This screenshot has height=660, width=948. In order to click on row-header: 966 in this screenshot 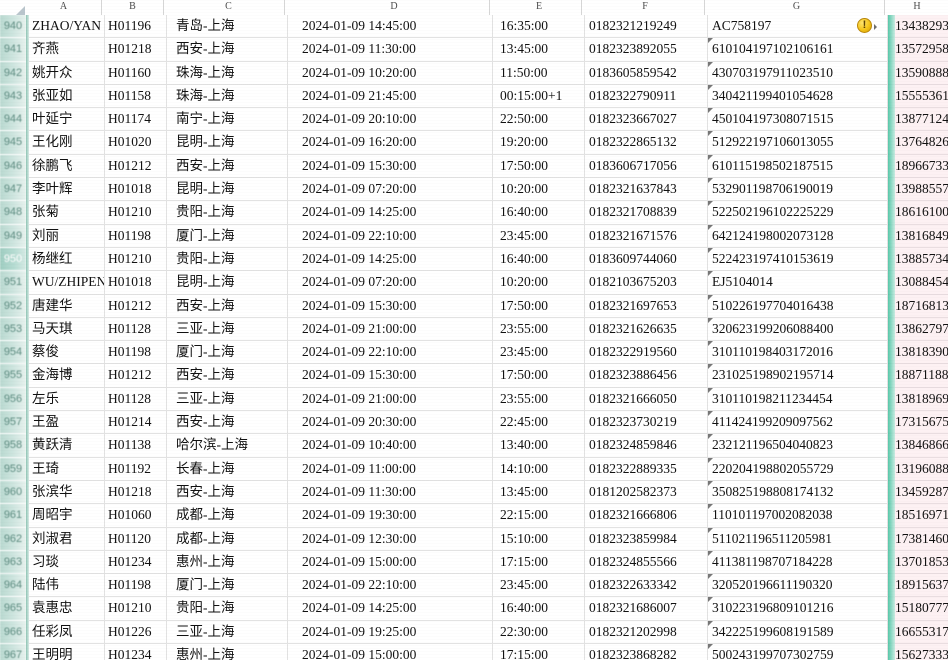, I will do `click(13, 632)`.